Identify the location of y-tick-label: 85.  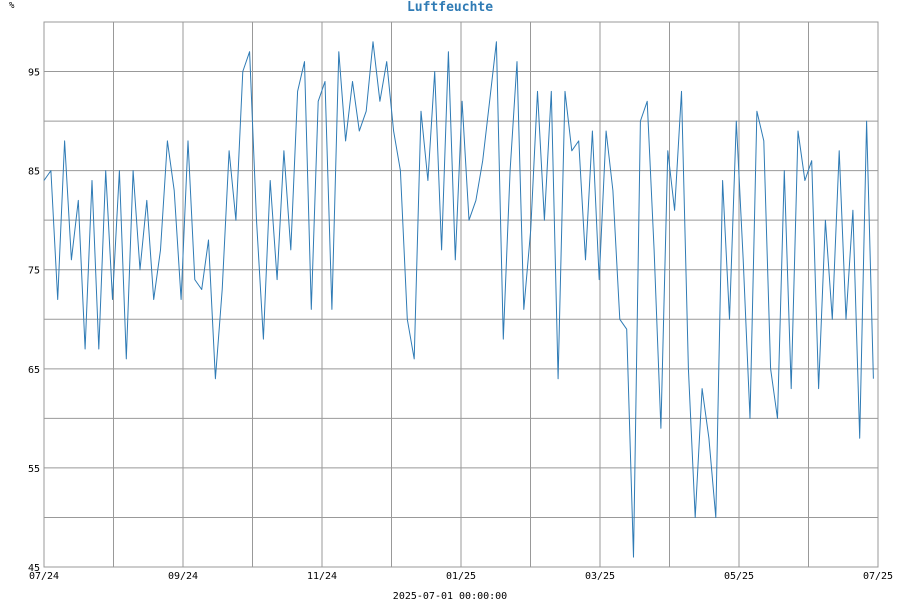
(34, 172).